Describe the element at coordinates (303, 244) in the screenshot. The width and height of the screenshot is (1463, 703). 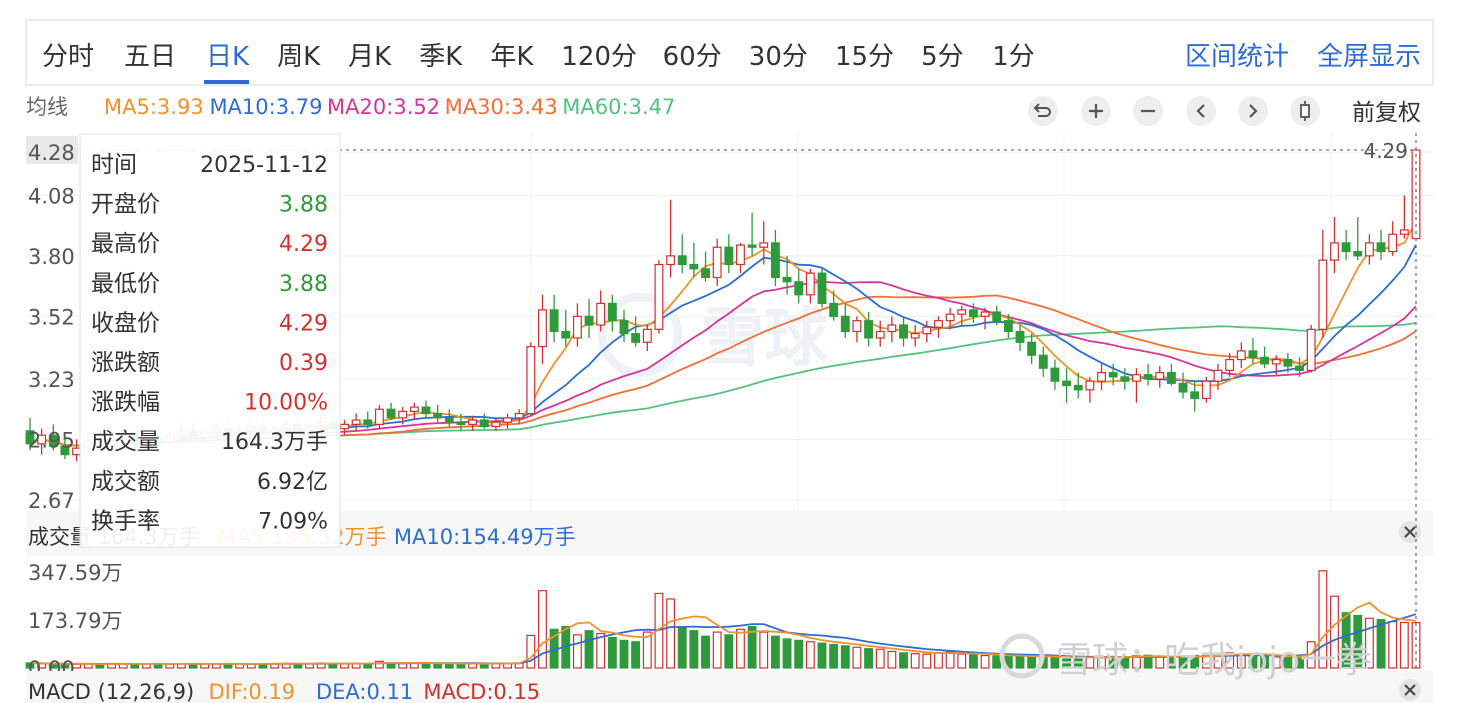
I see `tooltip-value: 4.29` at that location.